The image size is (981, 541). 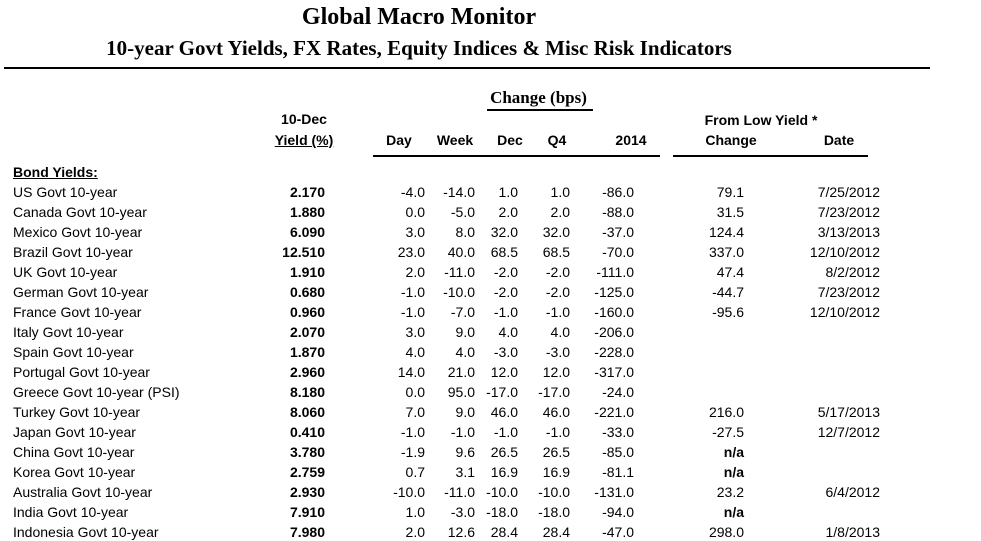 I want to click on cell-q4-change: 16.9, so click(x=556, y=472).